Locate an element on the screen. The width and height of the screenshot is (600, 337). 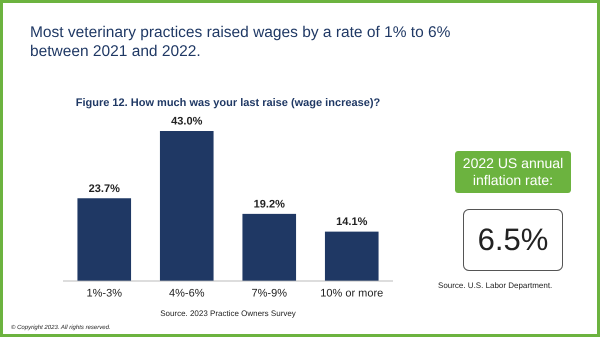
data-label: 43.0% is located at coordinates (187, 122).